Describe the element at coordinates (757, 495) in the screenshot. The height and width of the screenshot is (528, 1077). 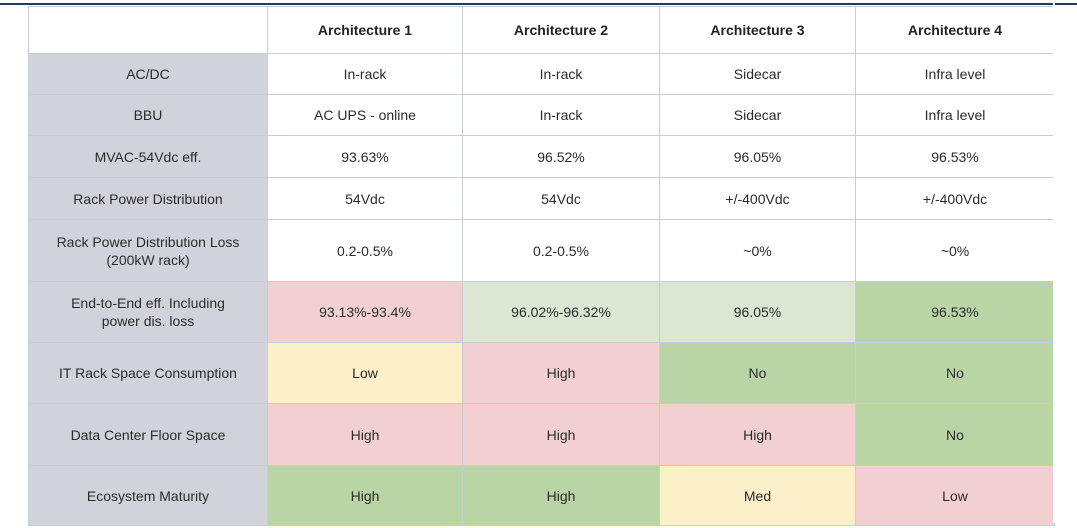
I see `table-cell: Med` at that location.